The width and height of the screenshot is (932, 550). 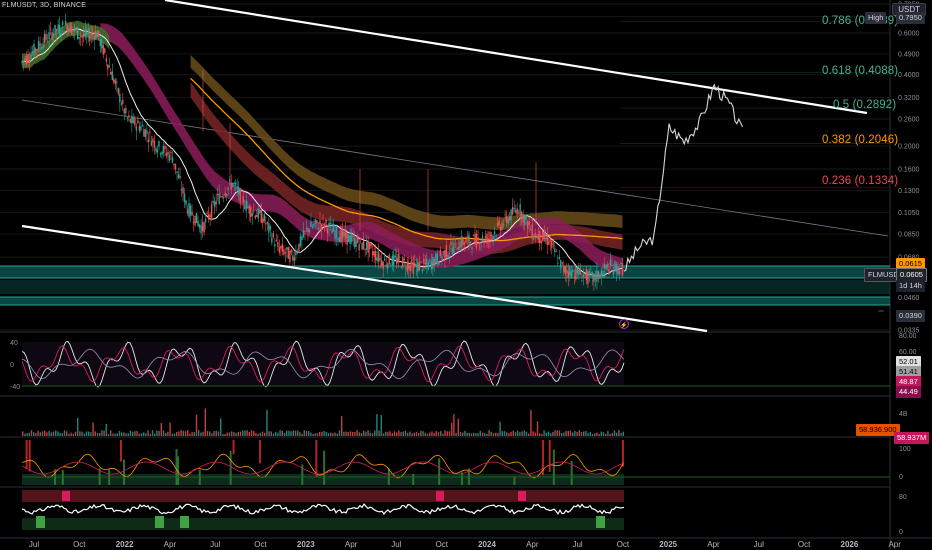 I want to click on time-axis-label: Jul, so click(x=759, y=544).